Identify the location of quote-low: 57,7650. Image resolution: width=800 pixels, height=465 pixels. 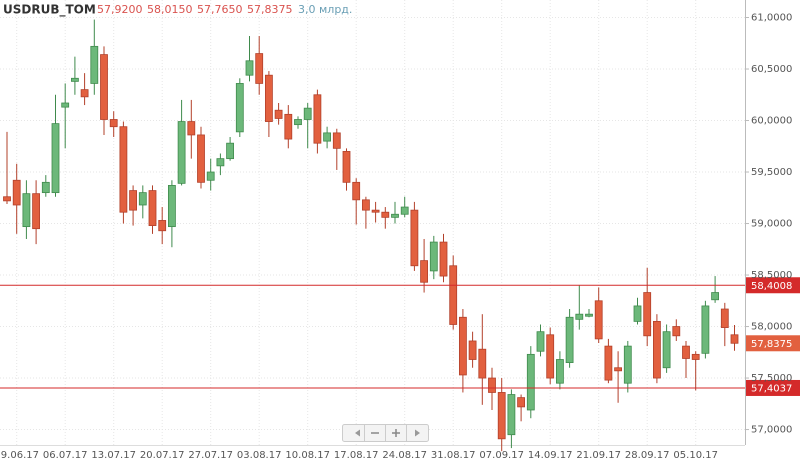
(220, 9).